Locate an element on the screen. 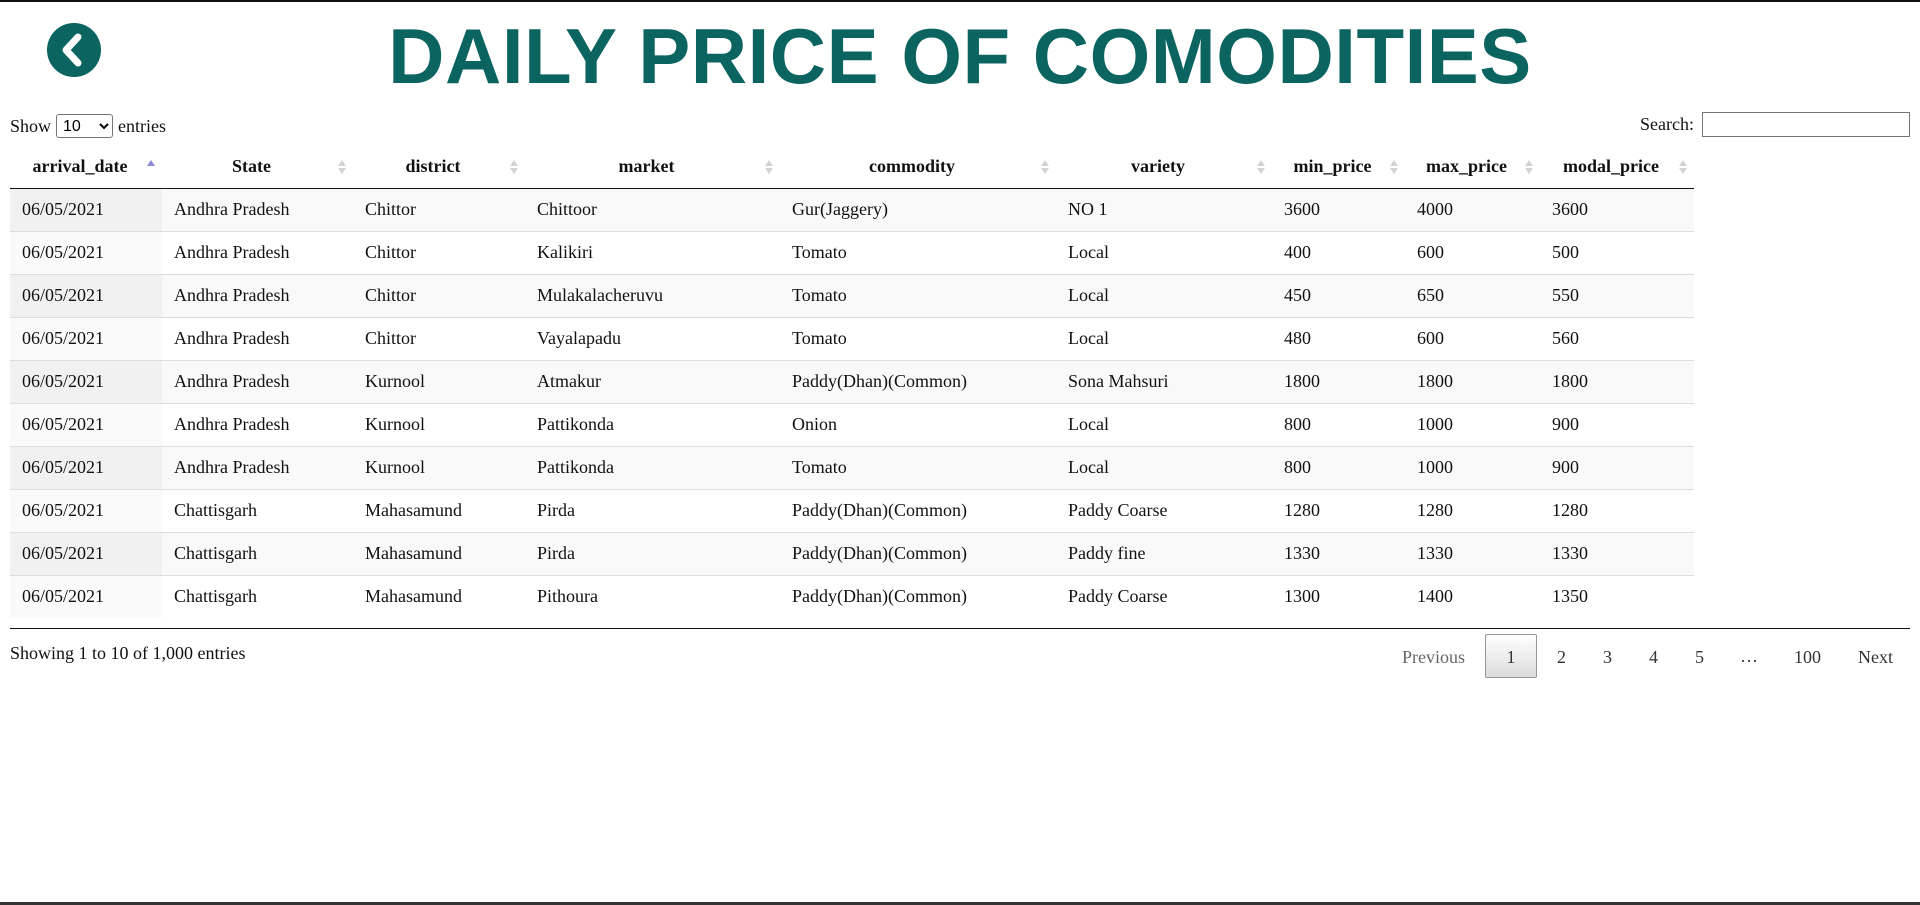  search-input is located at coordinates (1806, 124).